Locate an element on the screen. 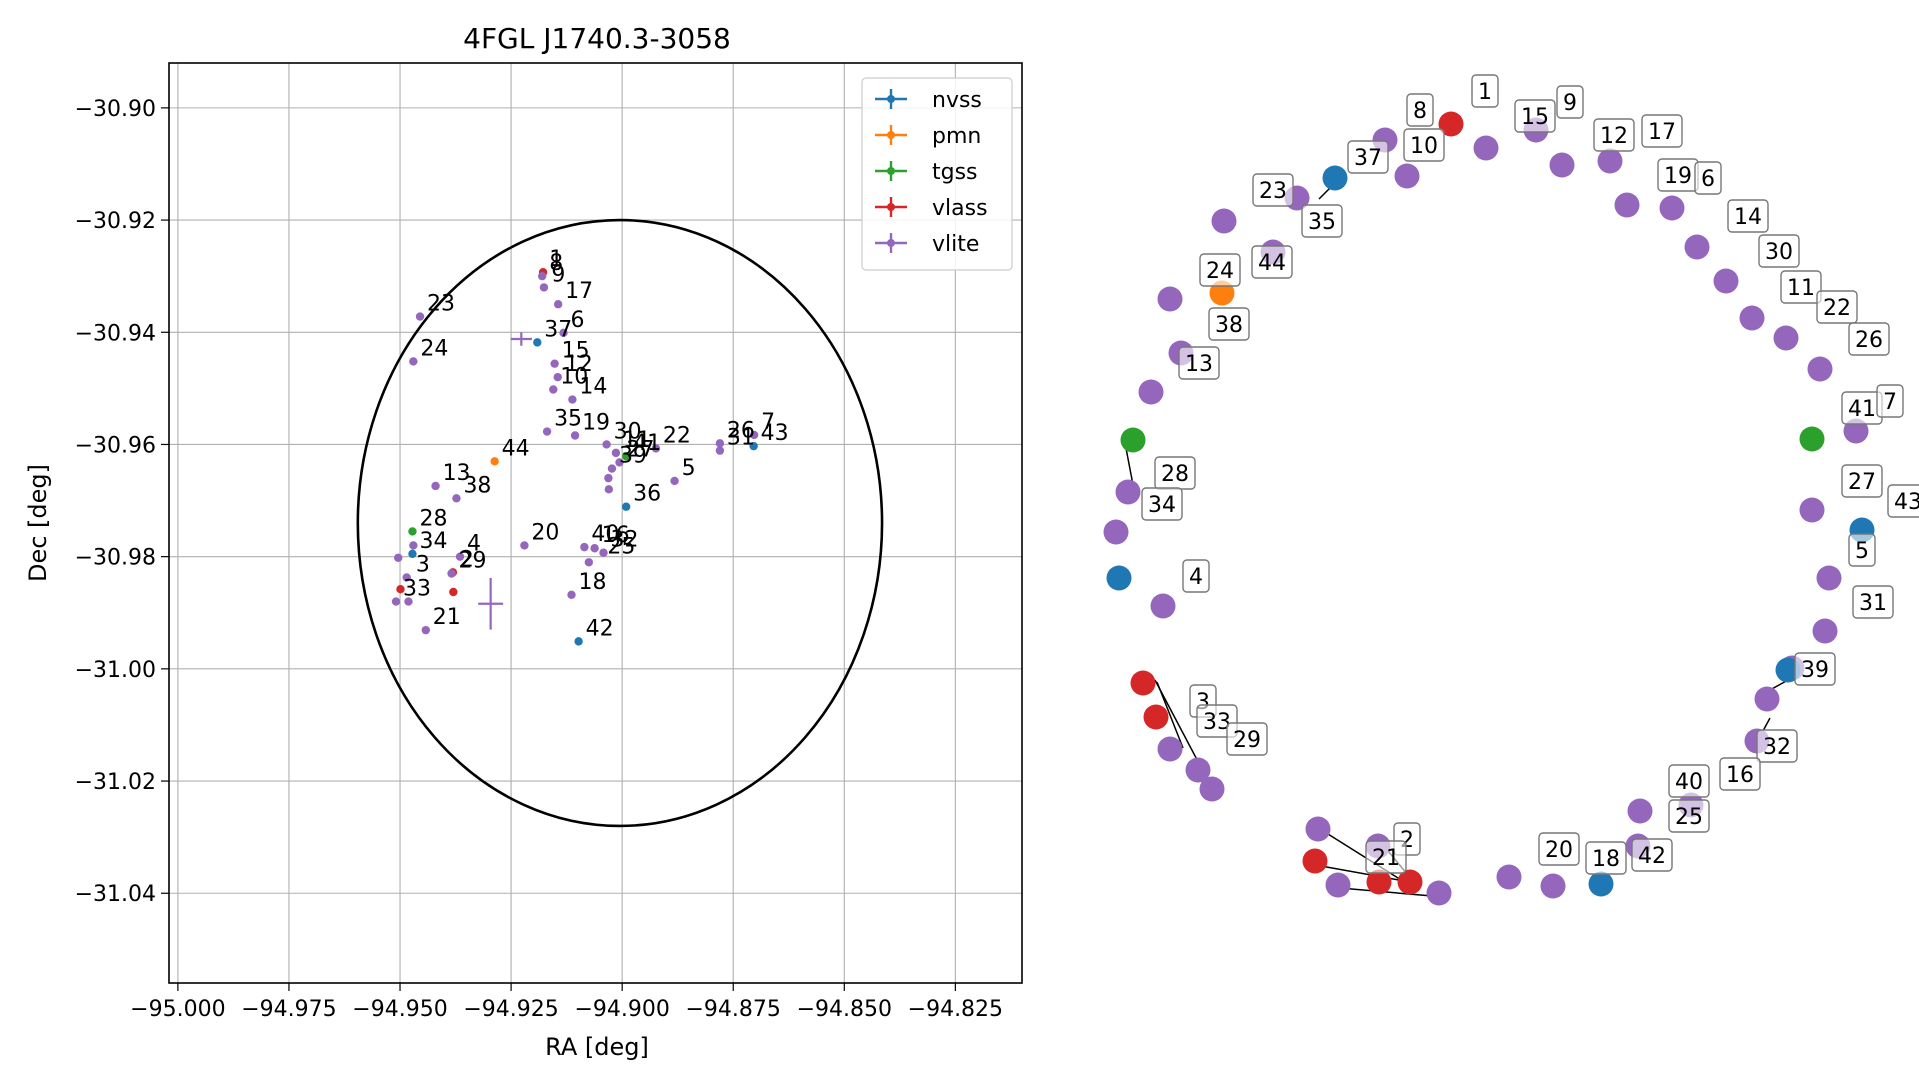 Image resolution: width=1919 pixels, height=1080 pixels. annotation-43: 43 is located at coordinates (775, 433).